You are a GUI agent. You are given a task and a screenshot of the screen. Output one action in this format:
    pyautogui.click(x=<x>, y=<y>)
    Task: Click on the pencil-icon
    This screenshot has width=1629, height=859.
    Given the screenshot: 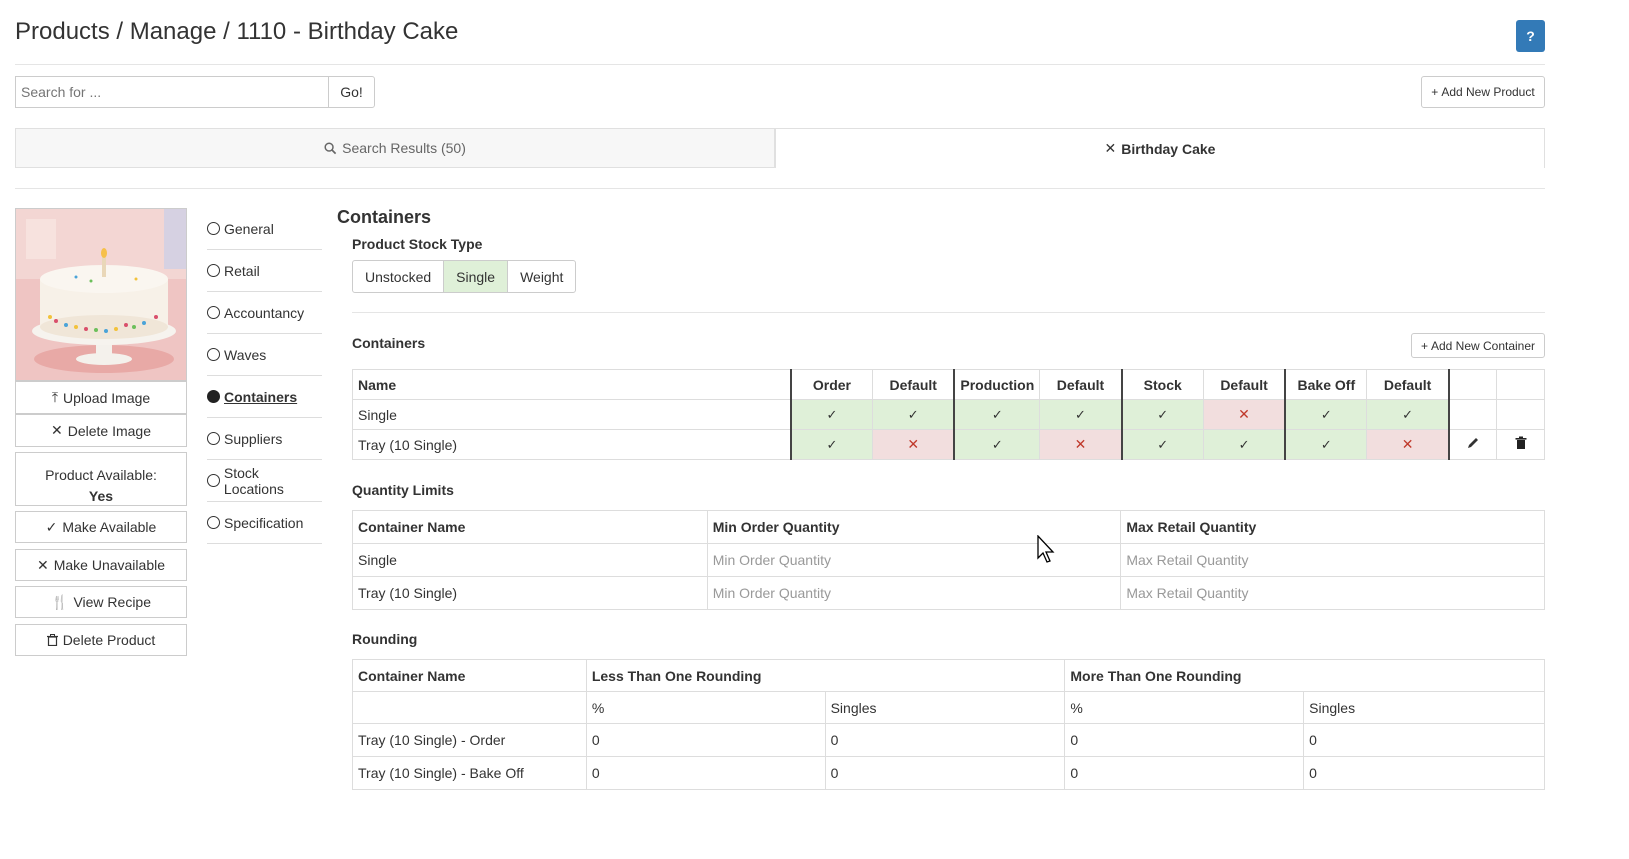 What is the action you would take?
    pyautogui.click(x=1473, y=443)
    